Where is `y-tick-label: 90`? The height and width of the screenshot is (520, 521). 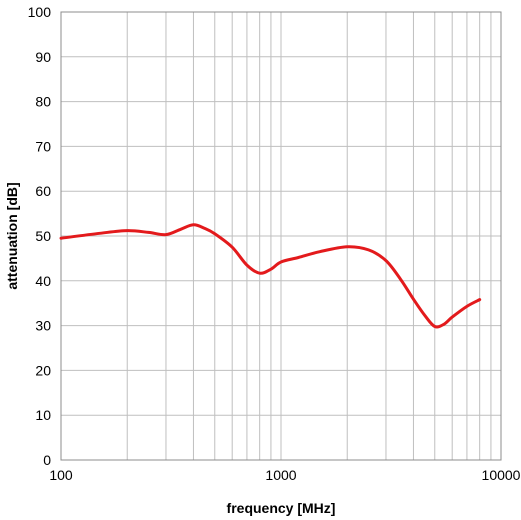
y-tick-label: 90 is located at coordinates (43, 57).